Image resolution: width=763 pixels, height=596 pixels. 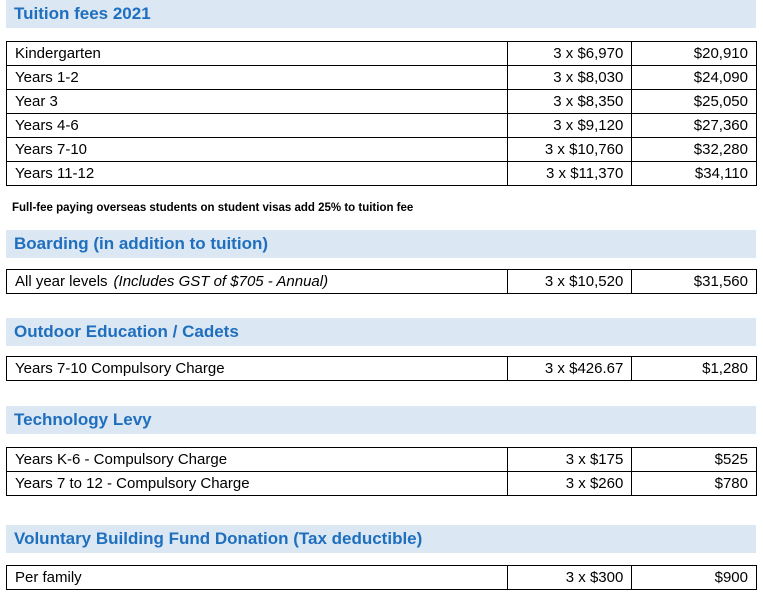 I want to click on table-row: Per family 3 x $300 $900, so click(x=381, y=577).